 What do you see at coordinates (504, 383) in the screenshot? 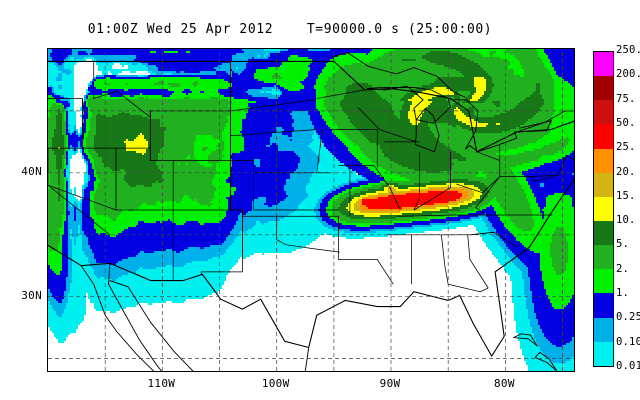
I see `x-tick-label-80W: 80W` at bounding box center [504, 383].